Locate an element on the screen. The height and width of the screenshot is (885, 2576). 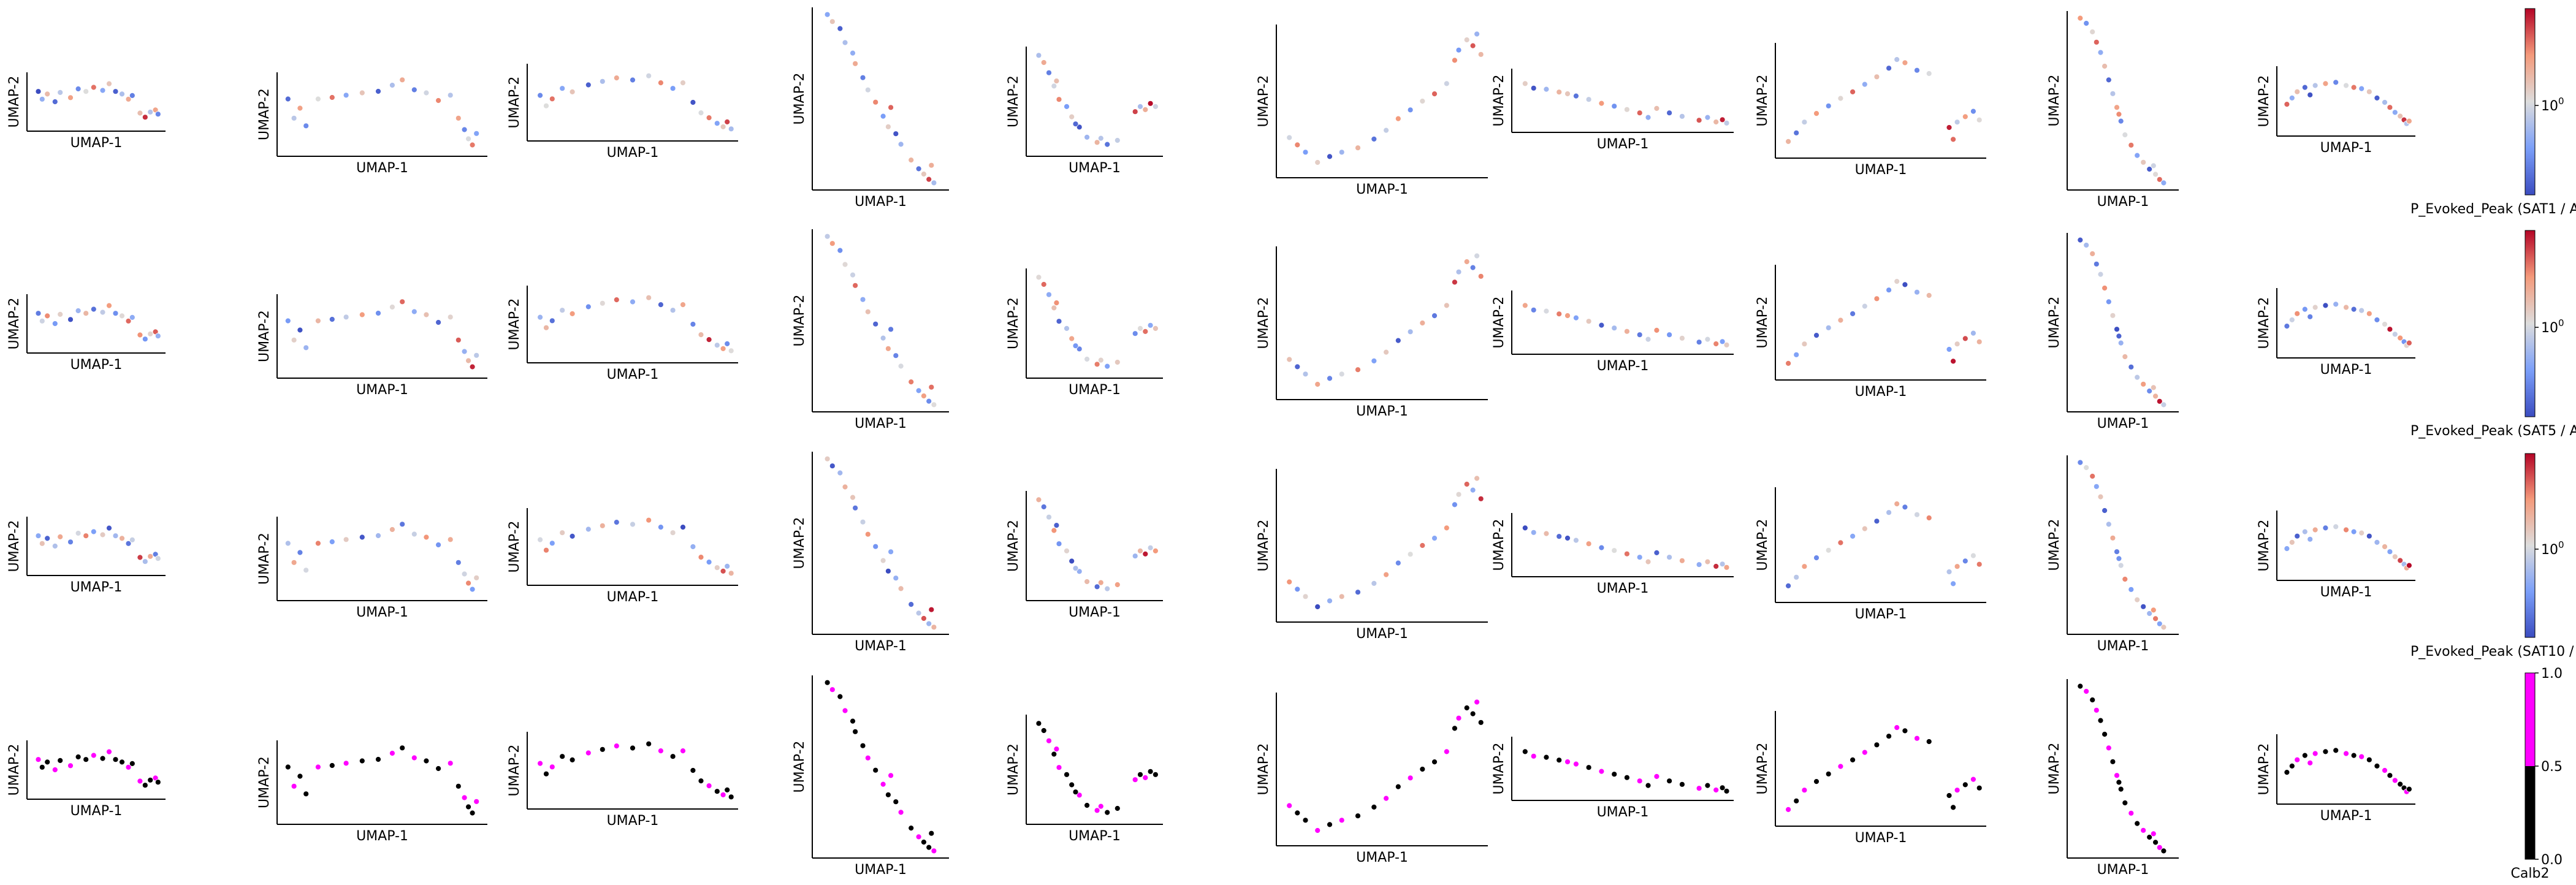
colorbar-frame is located at coordinates (2530, 545).